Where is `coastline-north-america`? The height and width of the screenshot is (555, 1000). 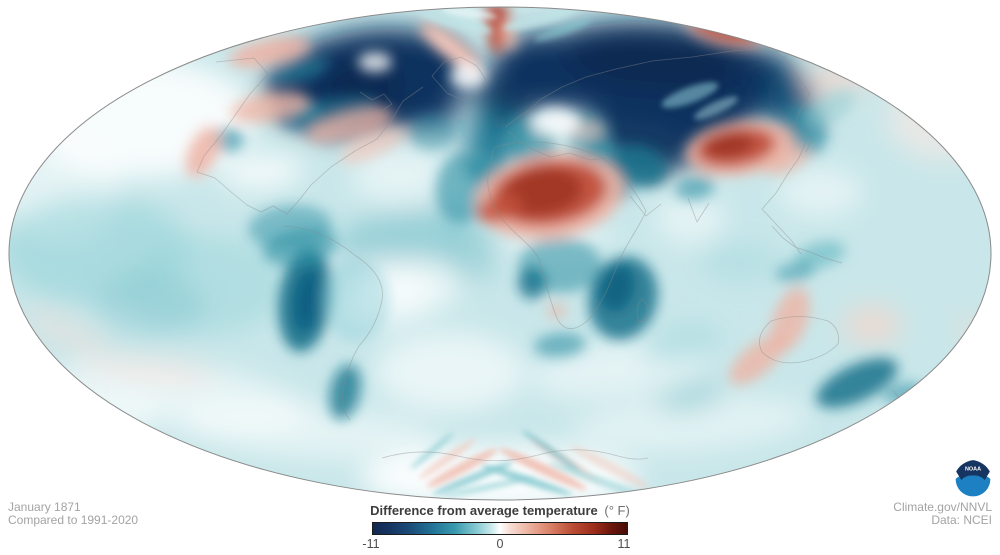 coastline-north-america is located at coordinates (310, 136).